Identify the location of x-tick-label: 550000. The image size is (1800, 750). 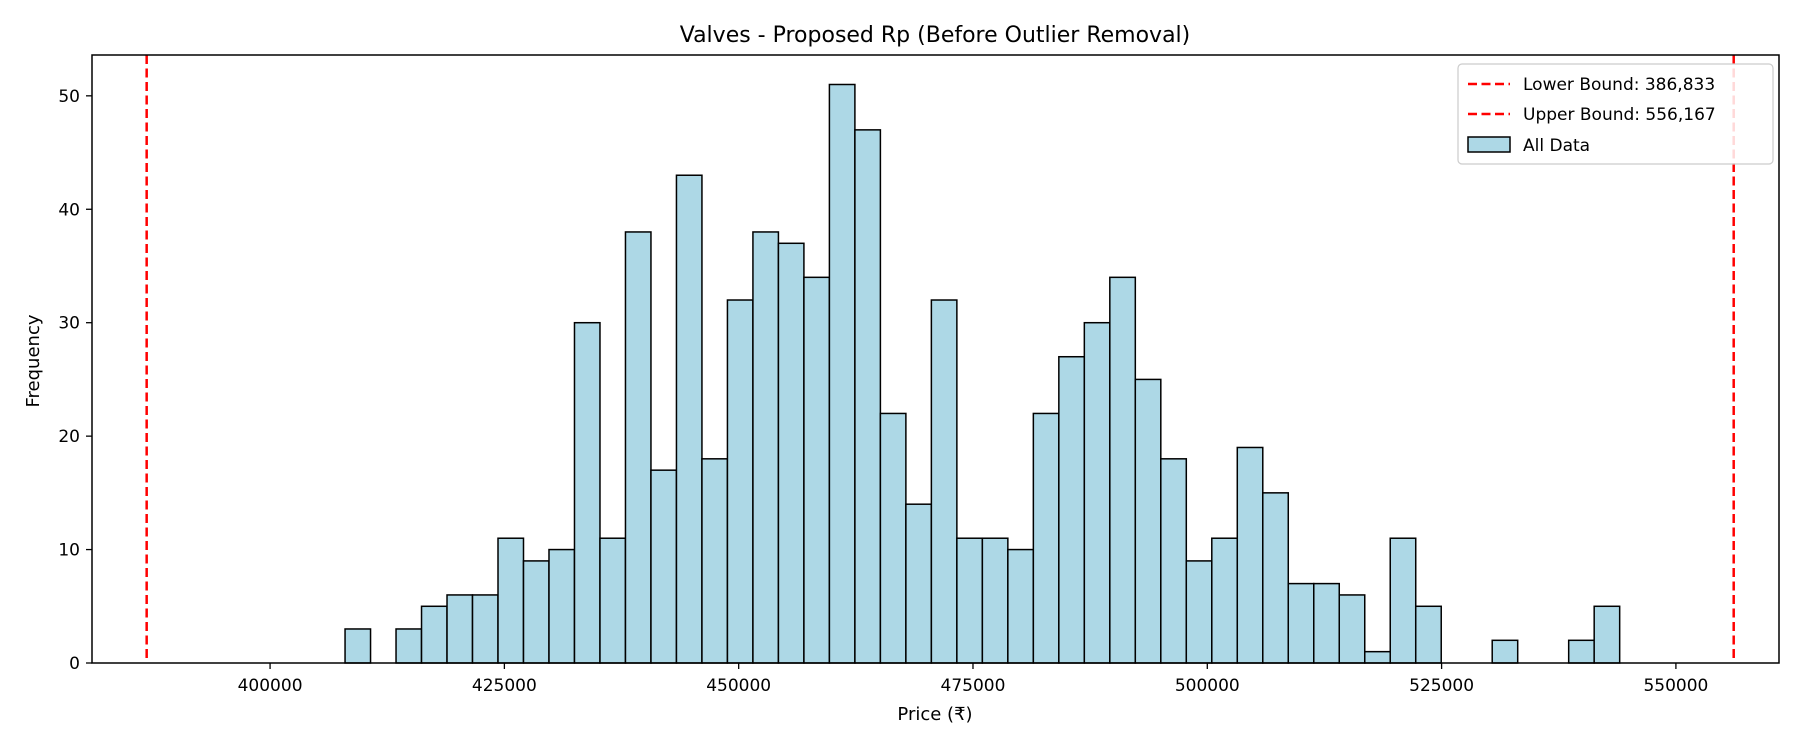
(1675, 686).